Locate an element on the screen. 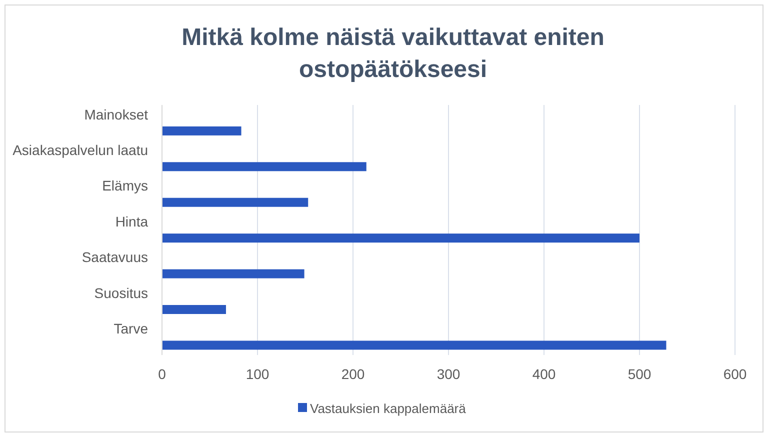  y-tick-label: Elämys is located at coordinates (125, 186).